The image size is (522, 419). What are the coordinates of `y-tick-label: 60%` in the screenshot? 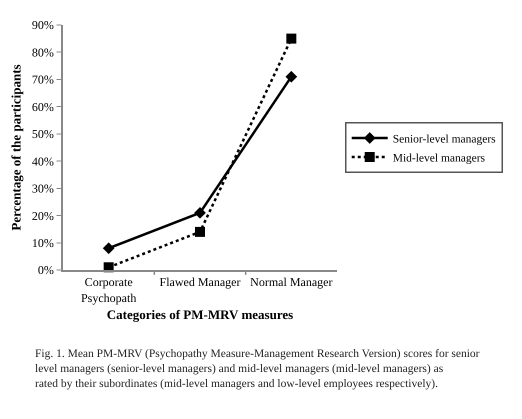 It's located at (43, 107).